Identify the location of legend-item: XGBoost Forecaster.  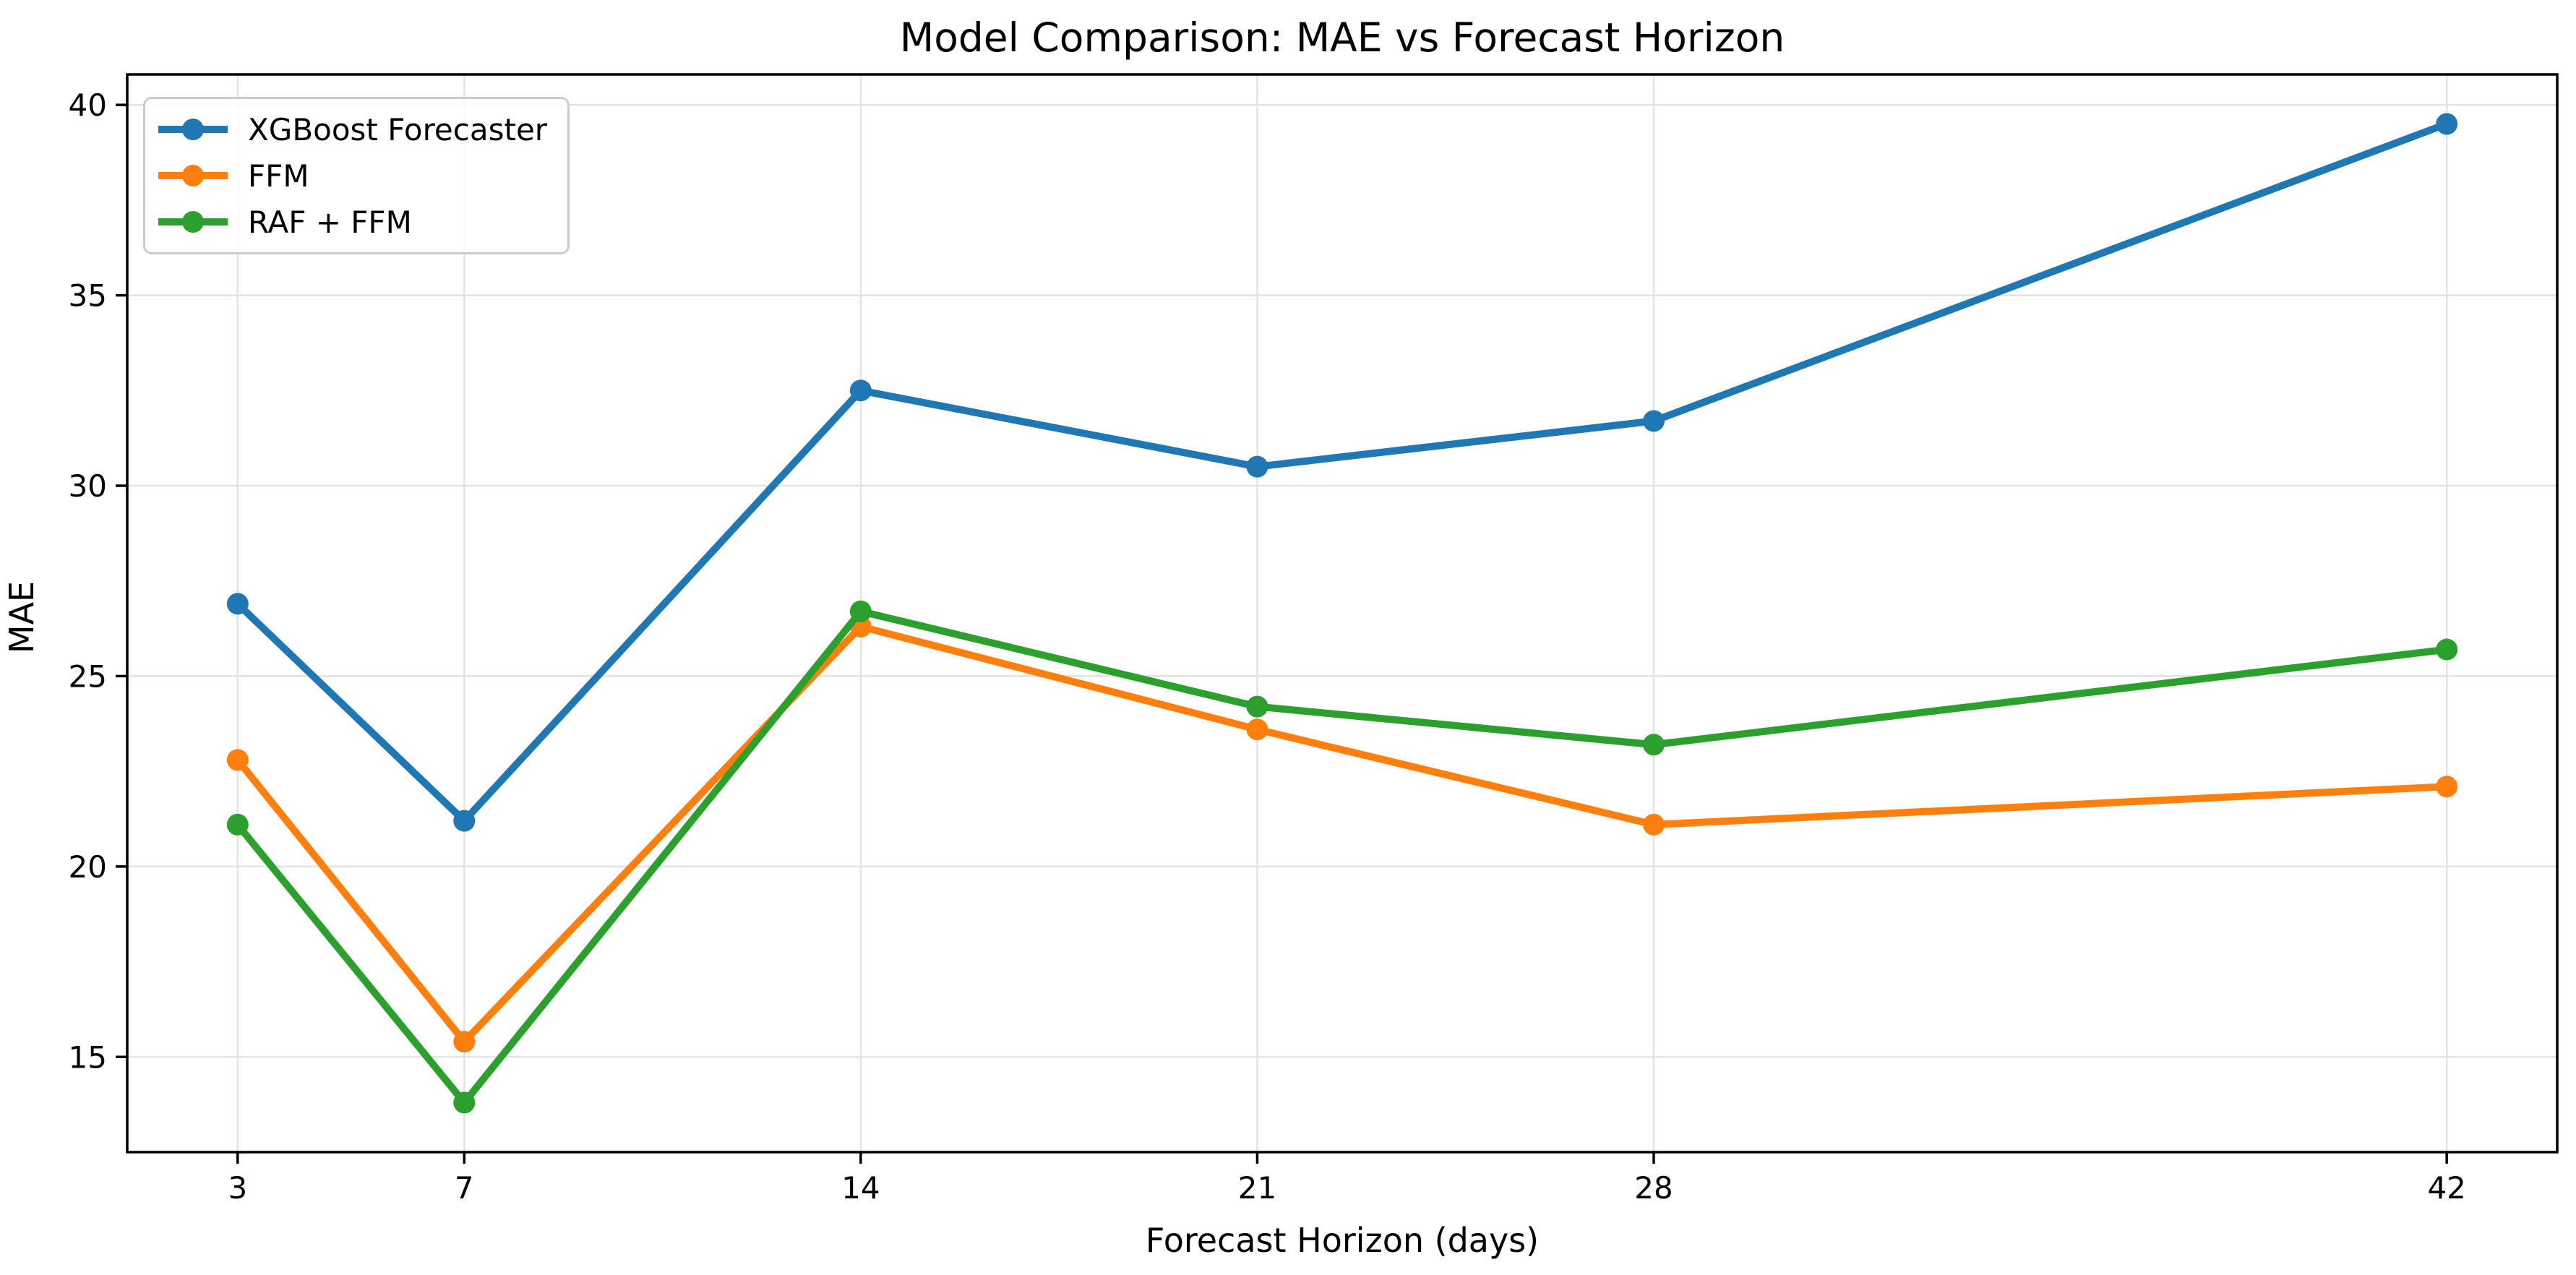
(352, 129).